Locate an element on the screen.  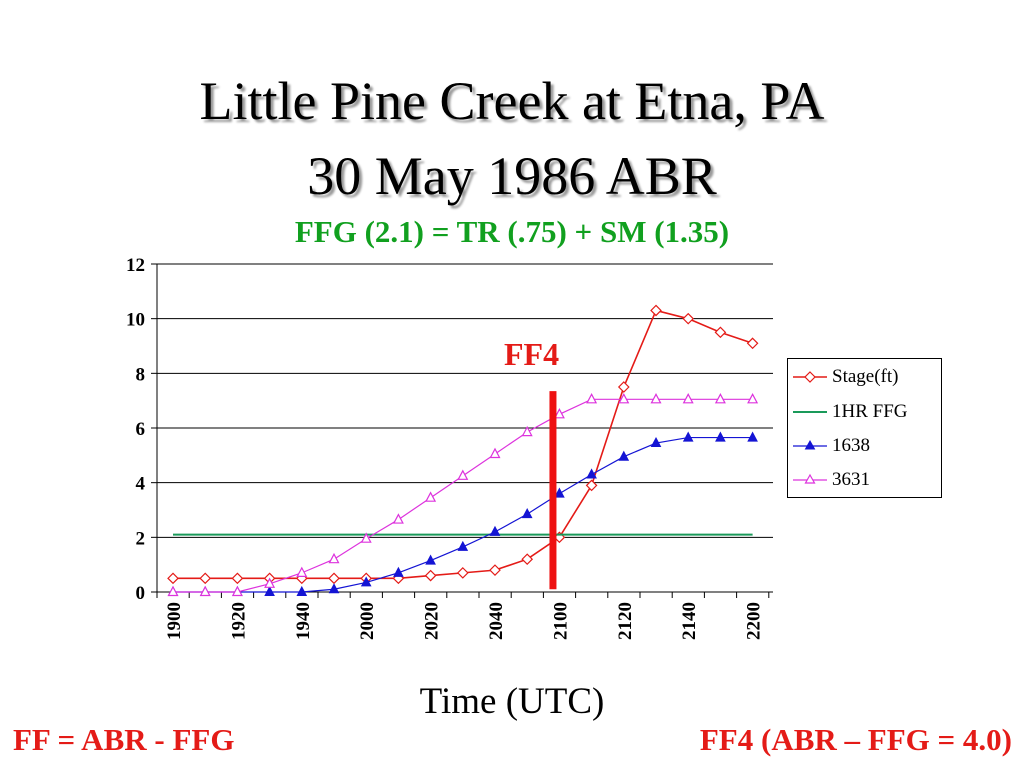
x-tick-label-1900: 1900 is located at coordinates (174, 621).